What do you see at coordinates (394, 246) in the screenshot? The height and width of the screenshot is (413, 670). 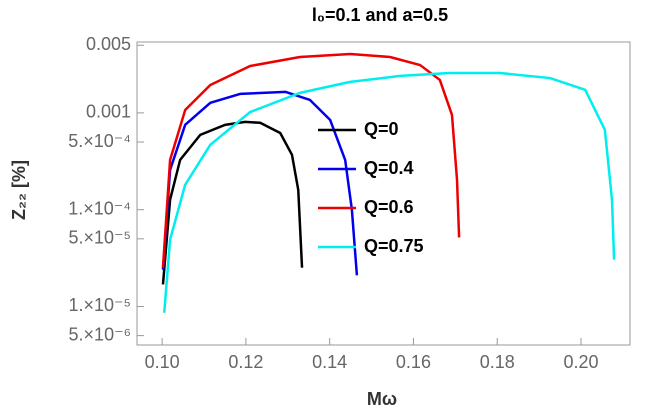 I see `legend-label: Q=0.75` at bounding box center [394, 246].